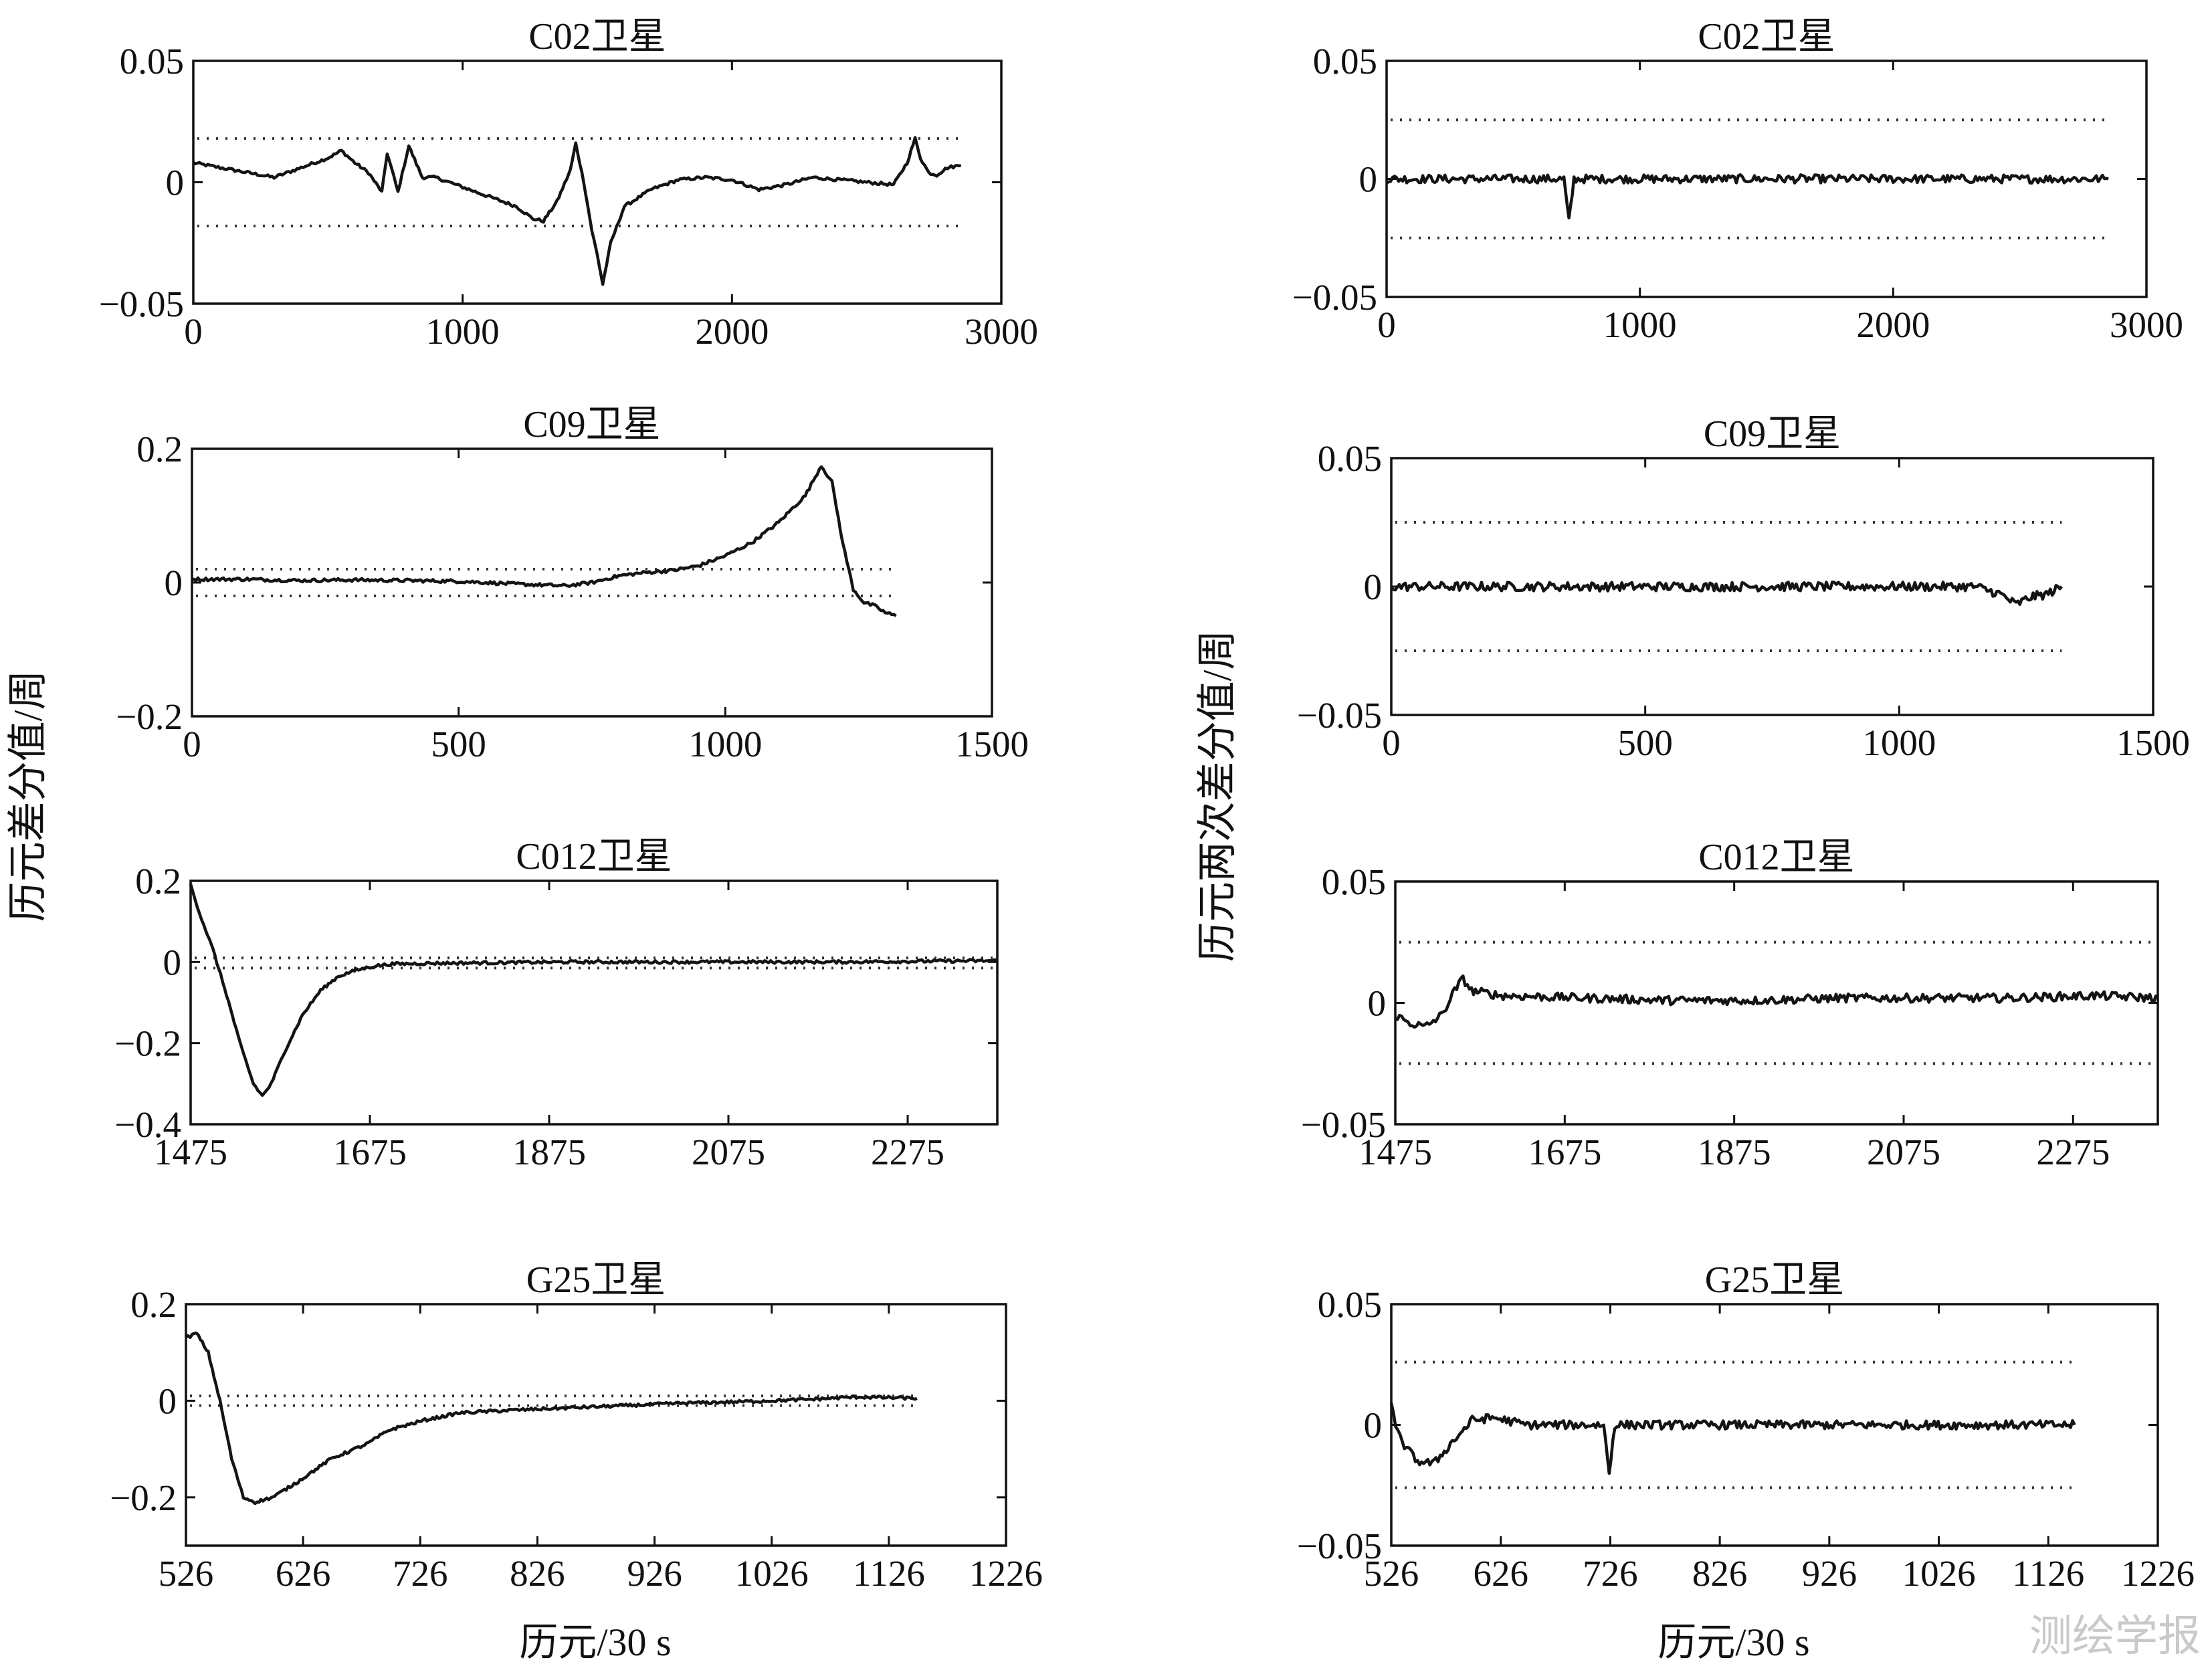 The image size is (2212, 1662). I want to click on left-y-axis-label: 历元差分值/周, so click(28, 796).